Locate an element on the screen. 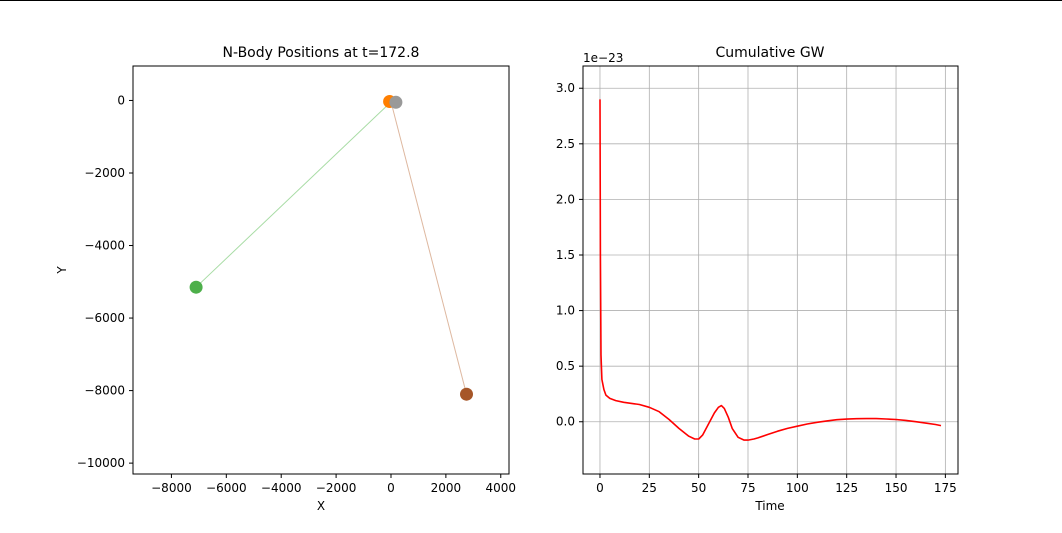 Image resolution: width=1062 pixels, height=533 pixels. x-tick-label: −8000 is located at coordinates (171, 488).